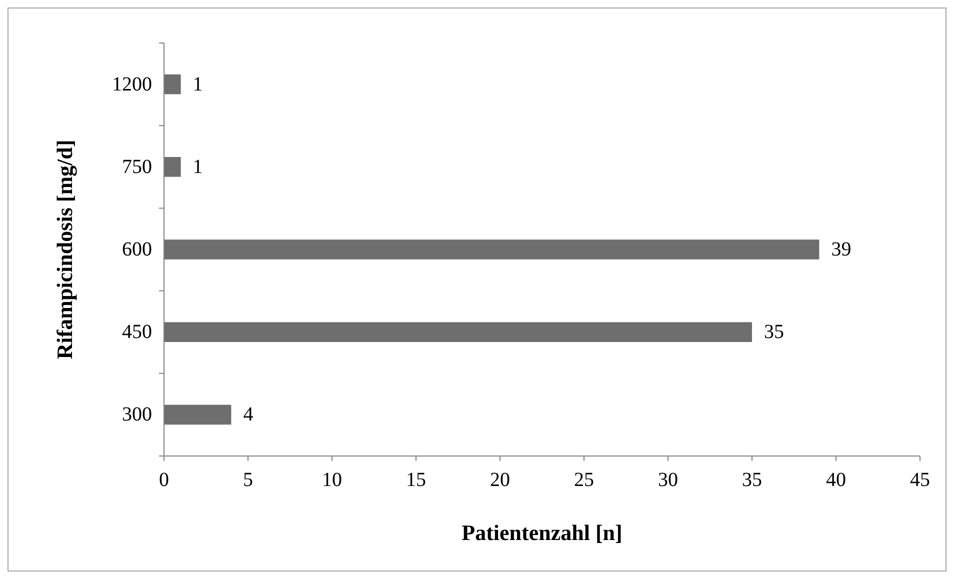 This screenshot has height=579, width=954. What do you see at coordinates (500, 480) in the screenshot?
I see `x-tick-label: 20` at bounding box center [500, 480].